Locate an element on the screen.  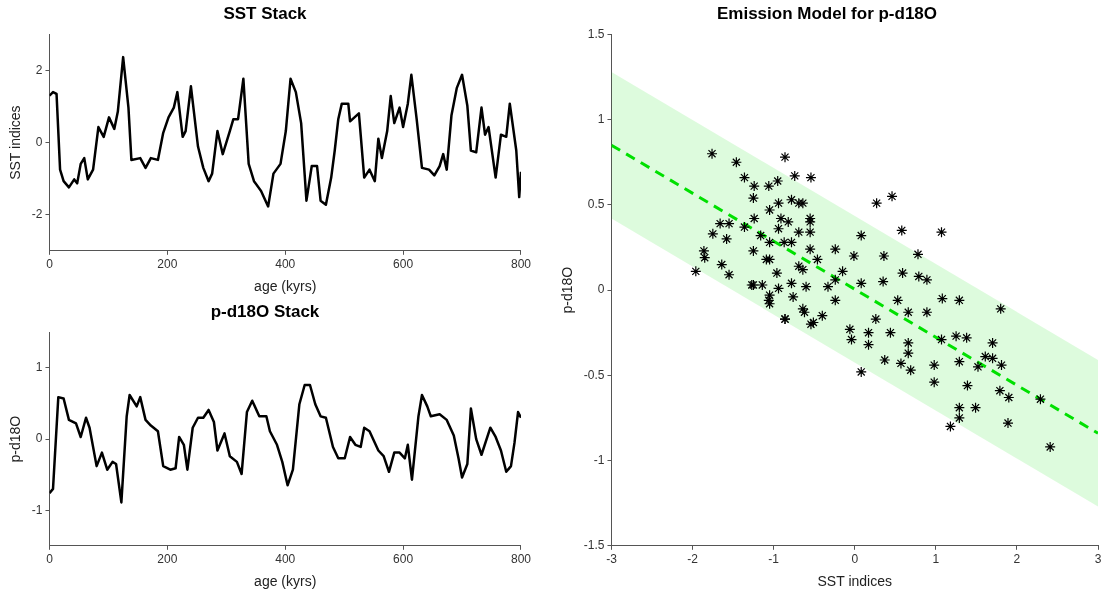
y-tick-label: -2 is located at coordinates (37, 214).